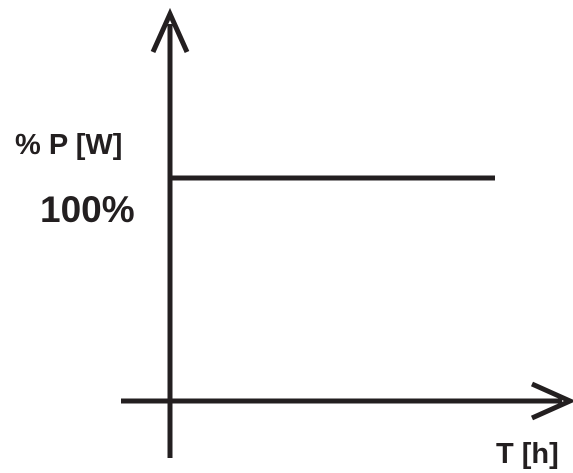  What do you see at coordinates (87, 209) in the screenshot?
I see `y-tick-label: 100%` at bounding box center [87, 209].